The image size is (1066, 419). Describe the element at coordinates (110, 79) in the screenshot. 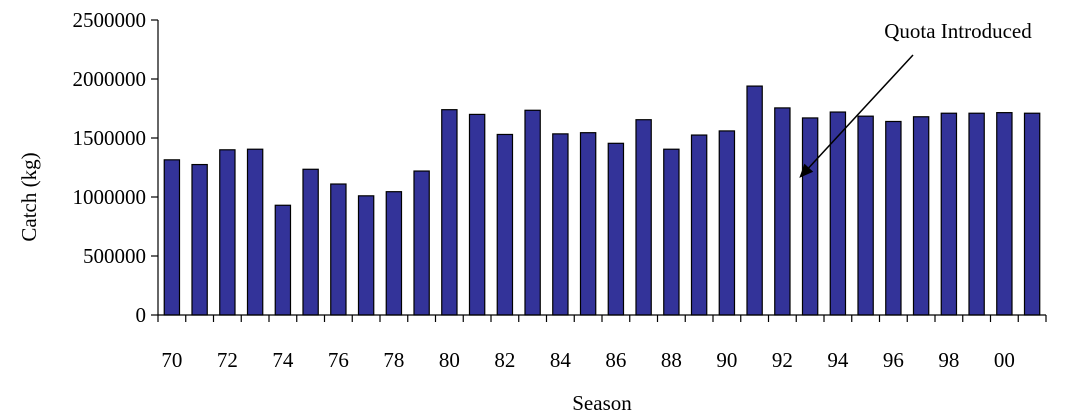

I see `y-tick-label-2000000: 2000000` at that location.